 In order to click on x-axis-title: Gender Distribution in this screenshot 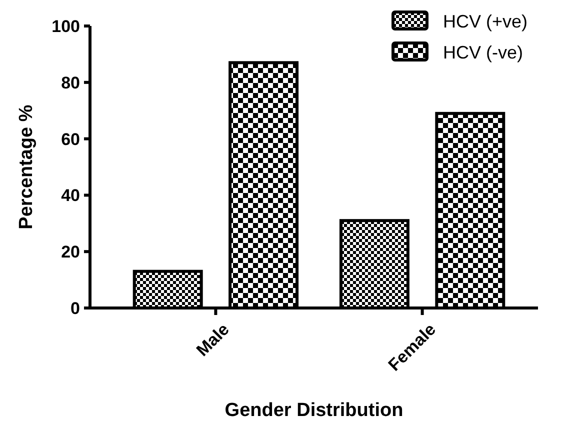, I will do `click(314, 410)`.